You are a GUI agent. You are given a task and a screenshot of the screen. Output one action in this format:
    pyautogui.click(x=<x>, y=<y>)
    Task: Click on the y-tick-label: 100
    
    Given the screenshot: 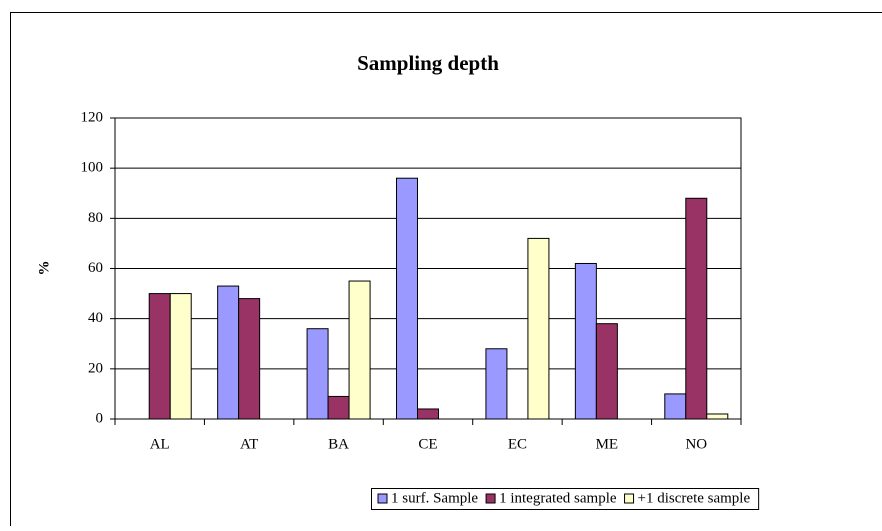 What is the action you would take?
    pyautogui.click(x=92, y=168)
    